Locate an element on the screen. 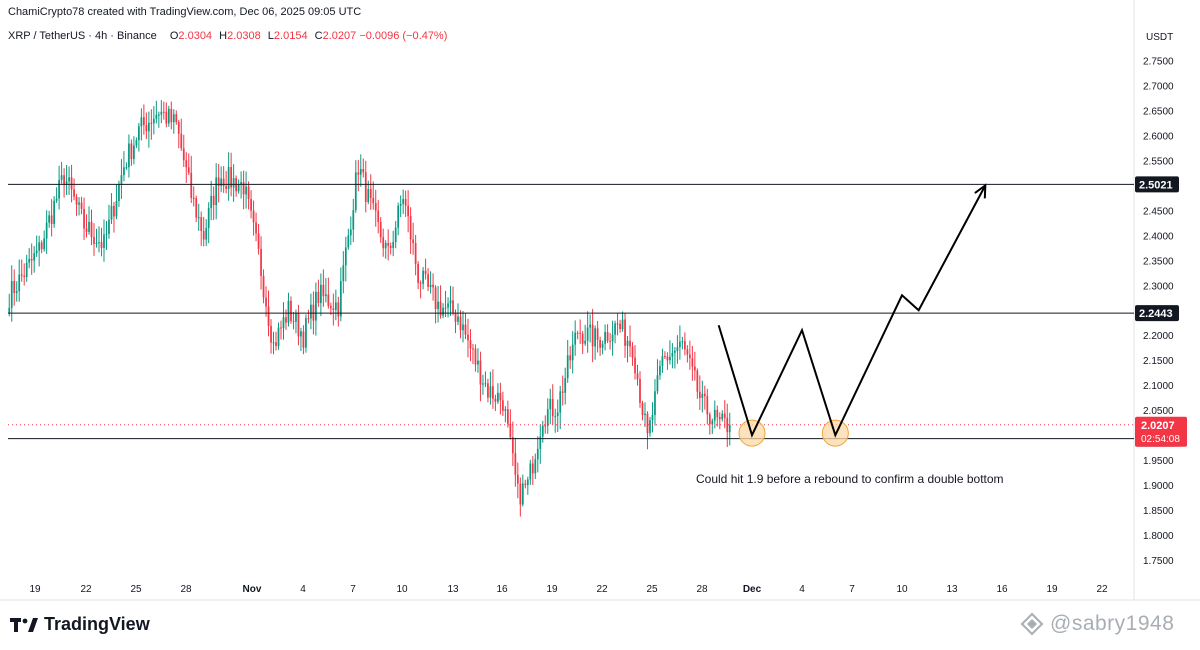 This screenshot has height=650, width=1200. tradingview-logo: TradingView is located at coordinates (80, 624).